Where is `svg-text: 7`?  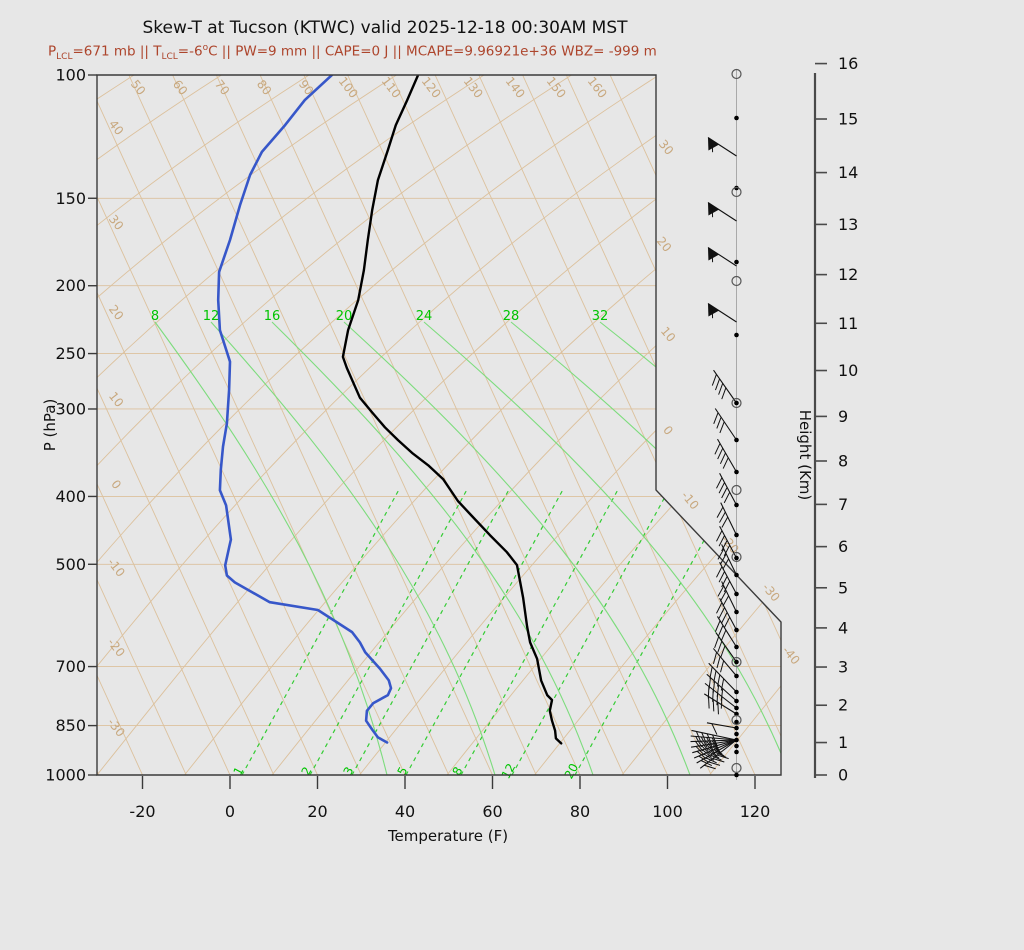
svg-text: 7 is located at coordinates (843, 504).